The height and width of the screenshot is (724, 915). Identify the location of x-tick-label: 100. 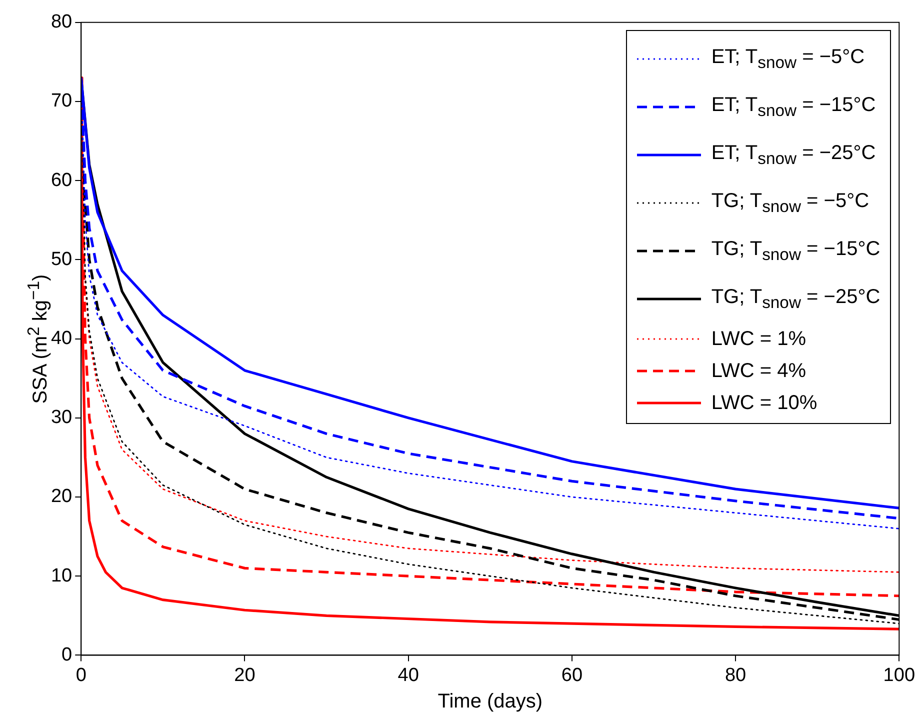
(899, 675).